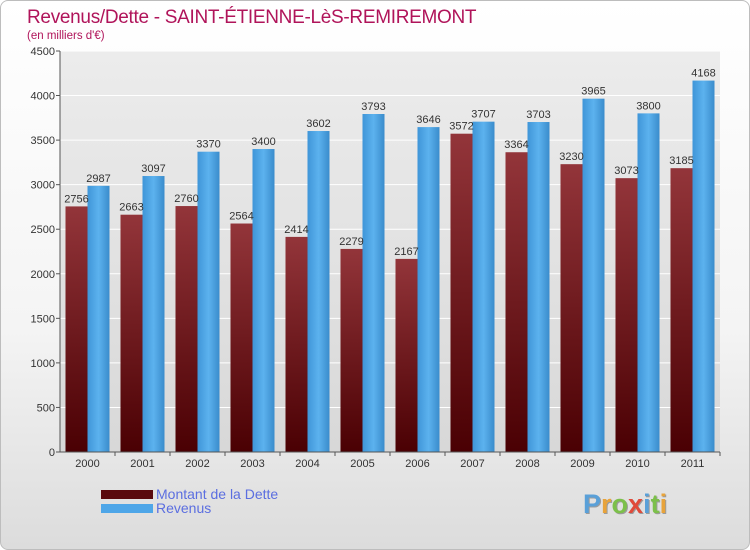  Describe the element at coordinates (461, 127) in the screenshot. I see `data-label-debt: 3572` at that location.